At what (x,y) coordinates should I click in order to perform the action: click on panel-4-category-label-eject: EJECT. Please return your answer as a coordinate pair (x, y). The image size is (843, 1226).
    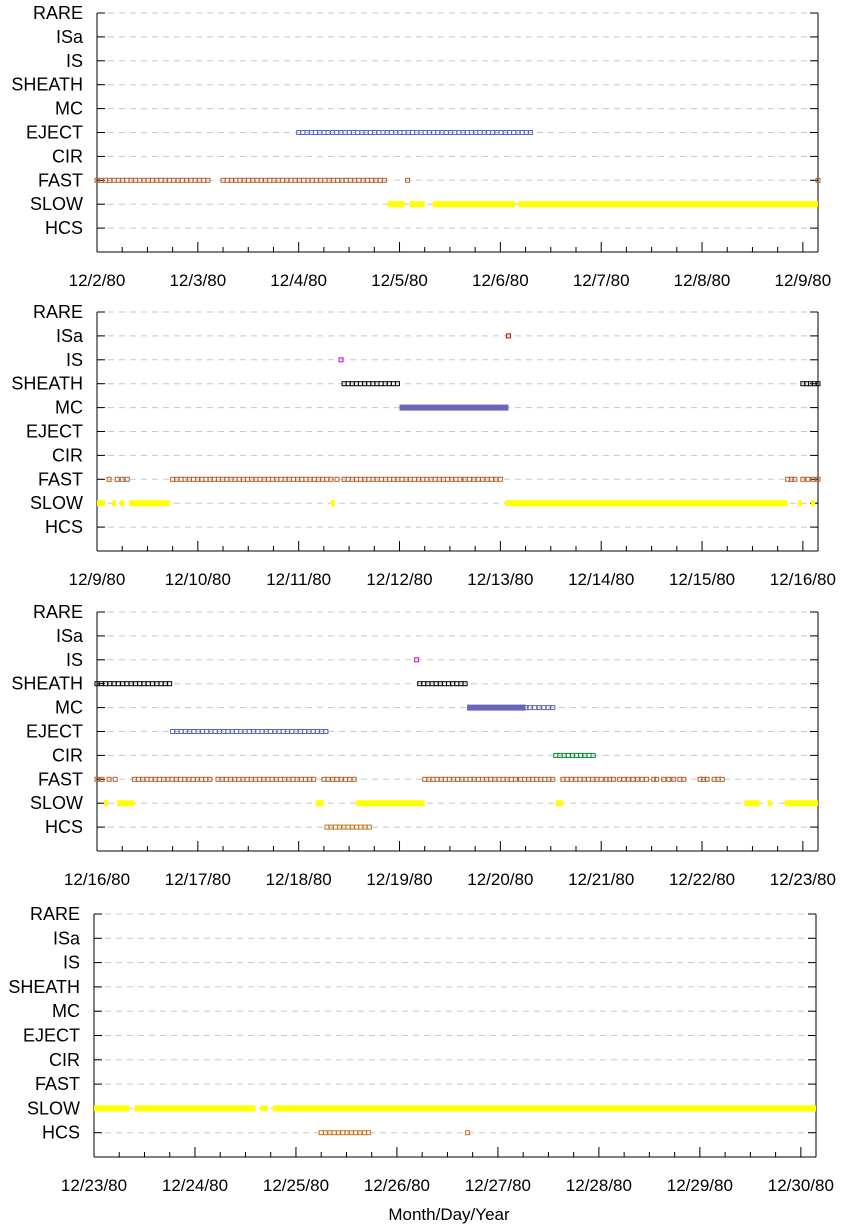
    Looking at the image, I should click on (51, 1036).